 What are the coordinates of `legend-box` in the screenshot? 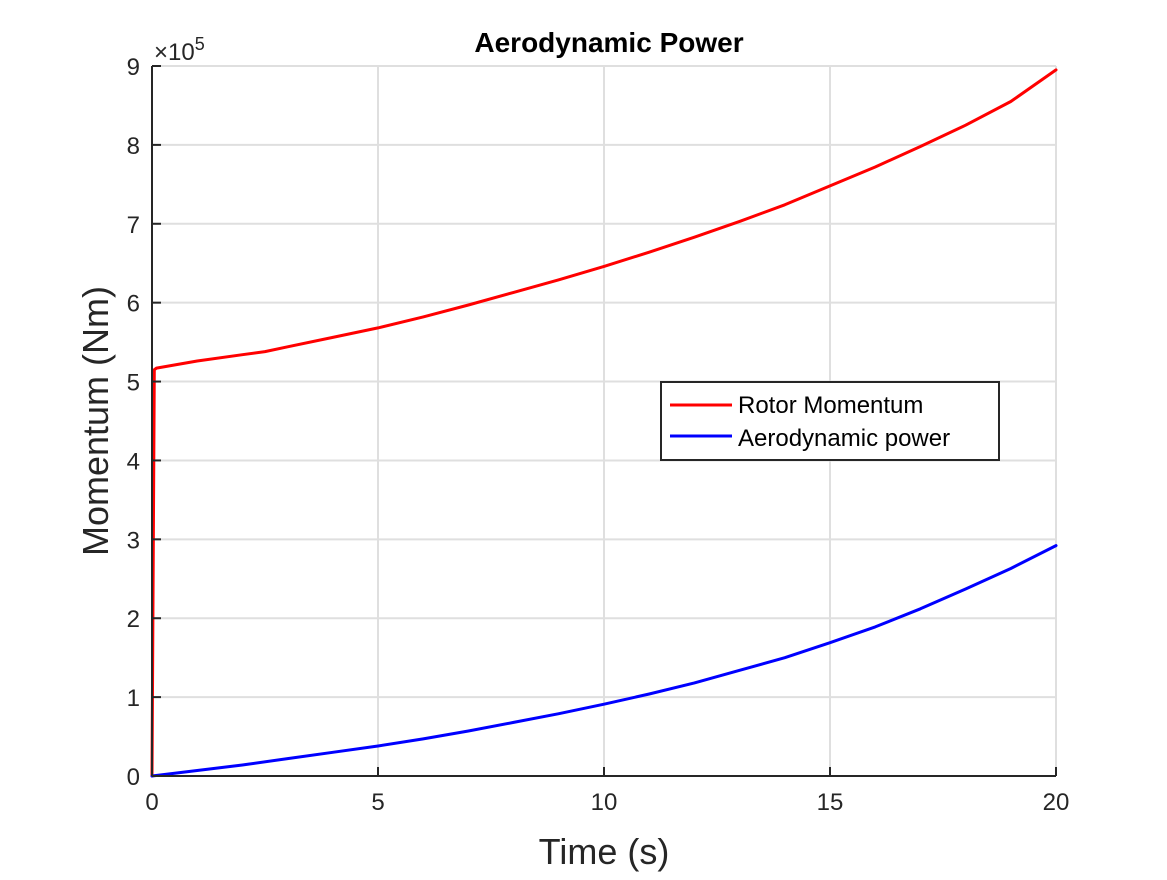 It's located at (830, 421).